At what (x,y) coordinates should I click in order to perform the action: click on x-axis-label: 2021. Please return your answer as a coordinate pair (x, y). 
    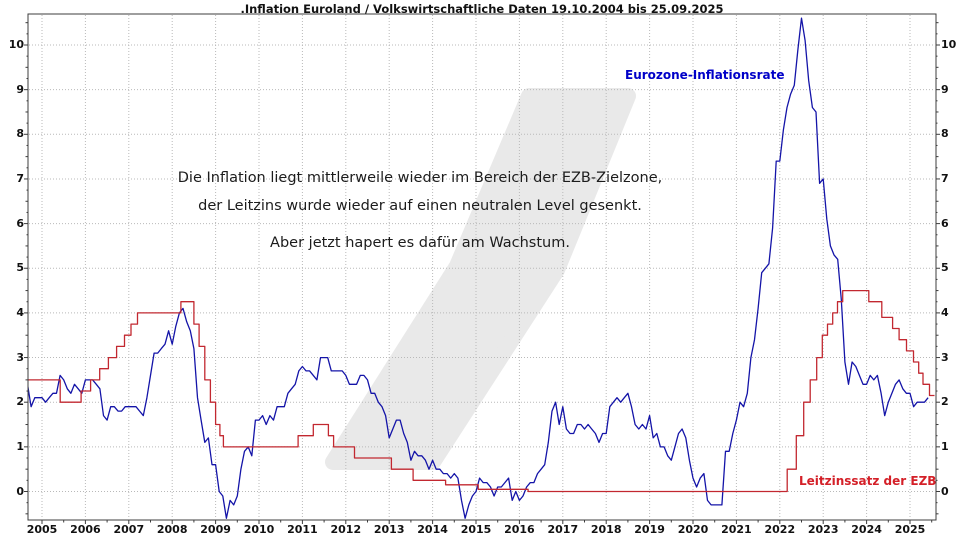
    Looking at the image, I should click on (736, 529).